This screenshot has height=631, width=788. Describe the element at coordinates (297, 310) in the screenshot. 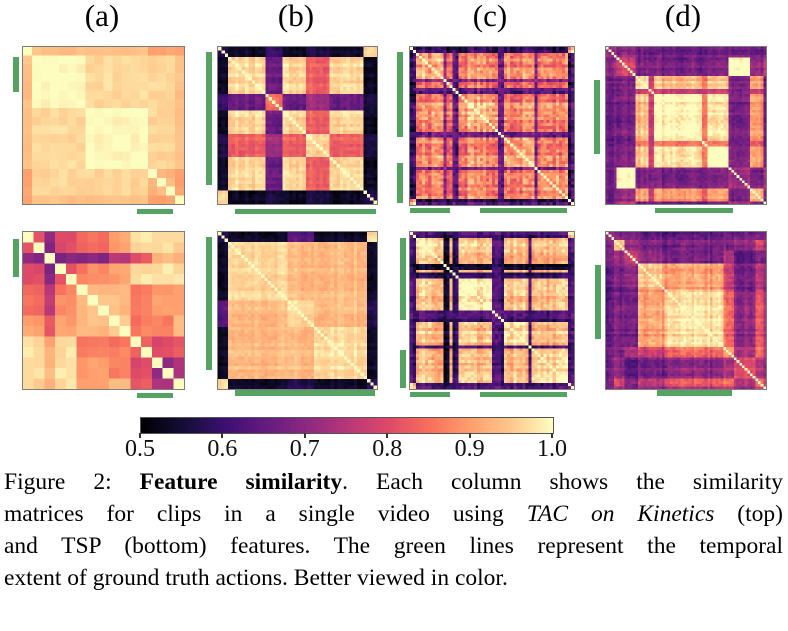

I see `similarity-matrix-b-bottom` at that location.